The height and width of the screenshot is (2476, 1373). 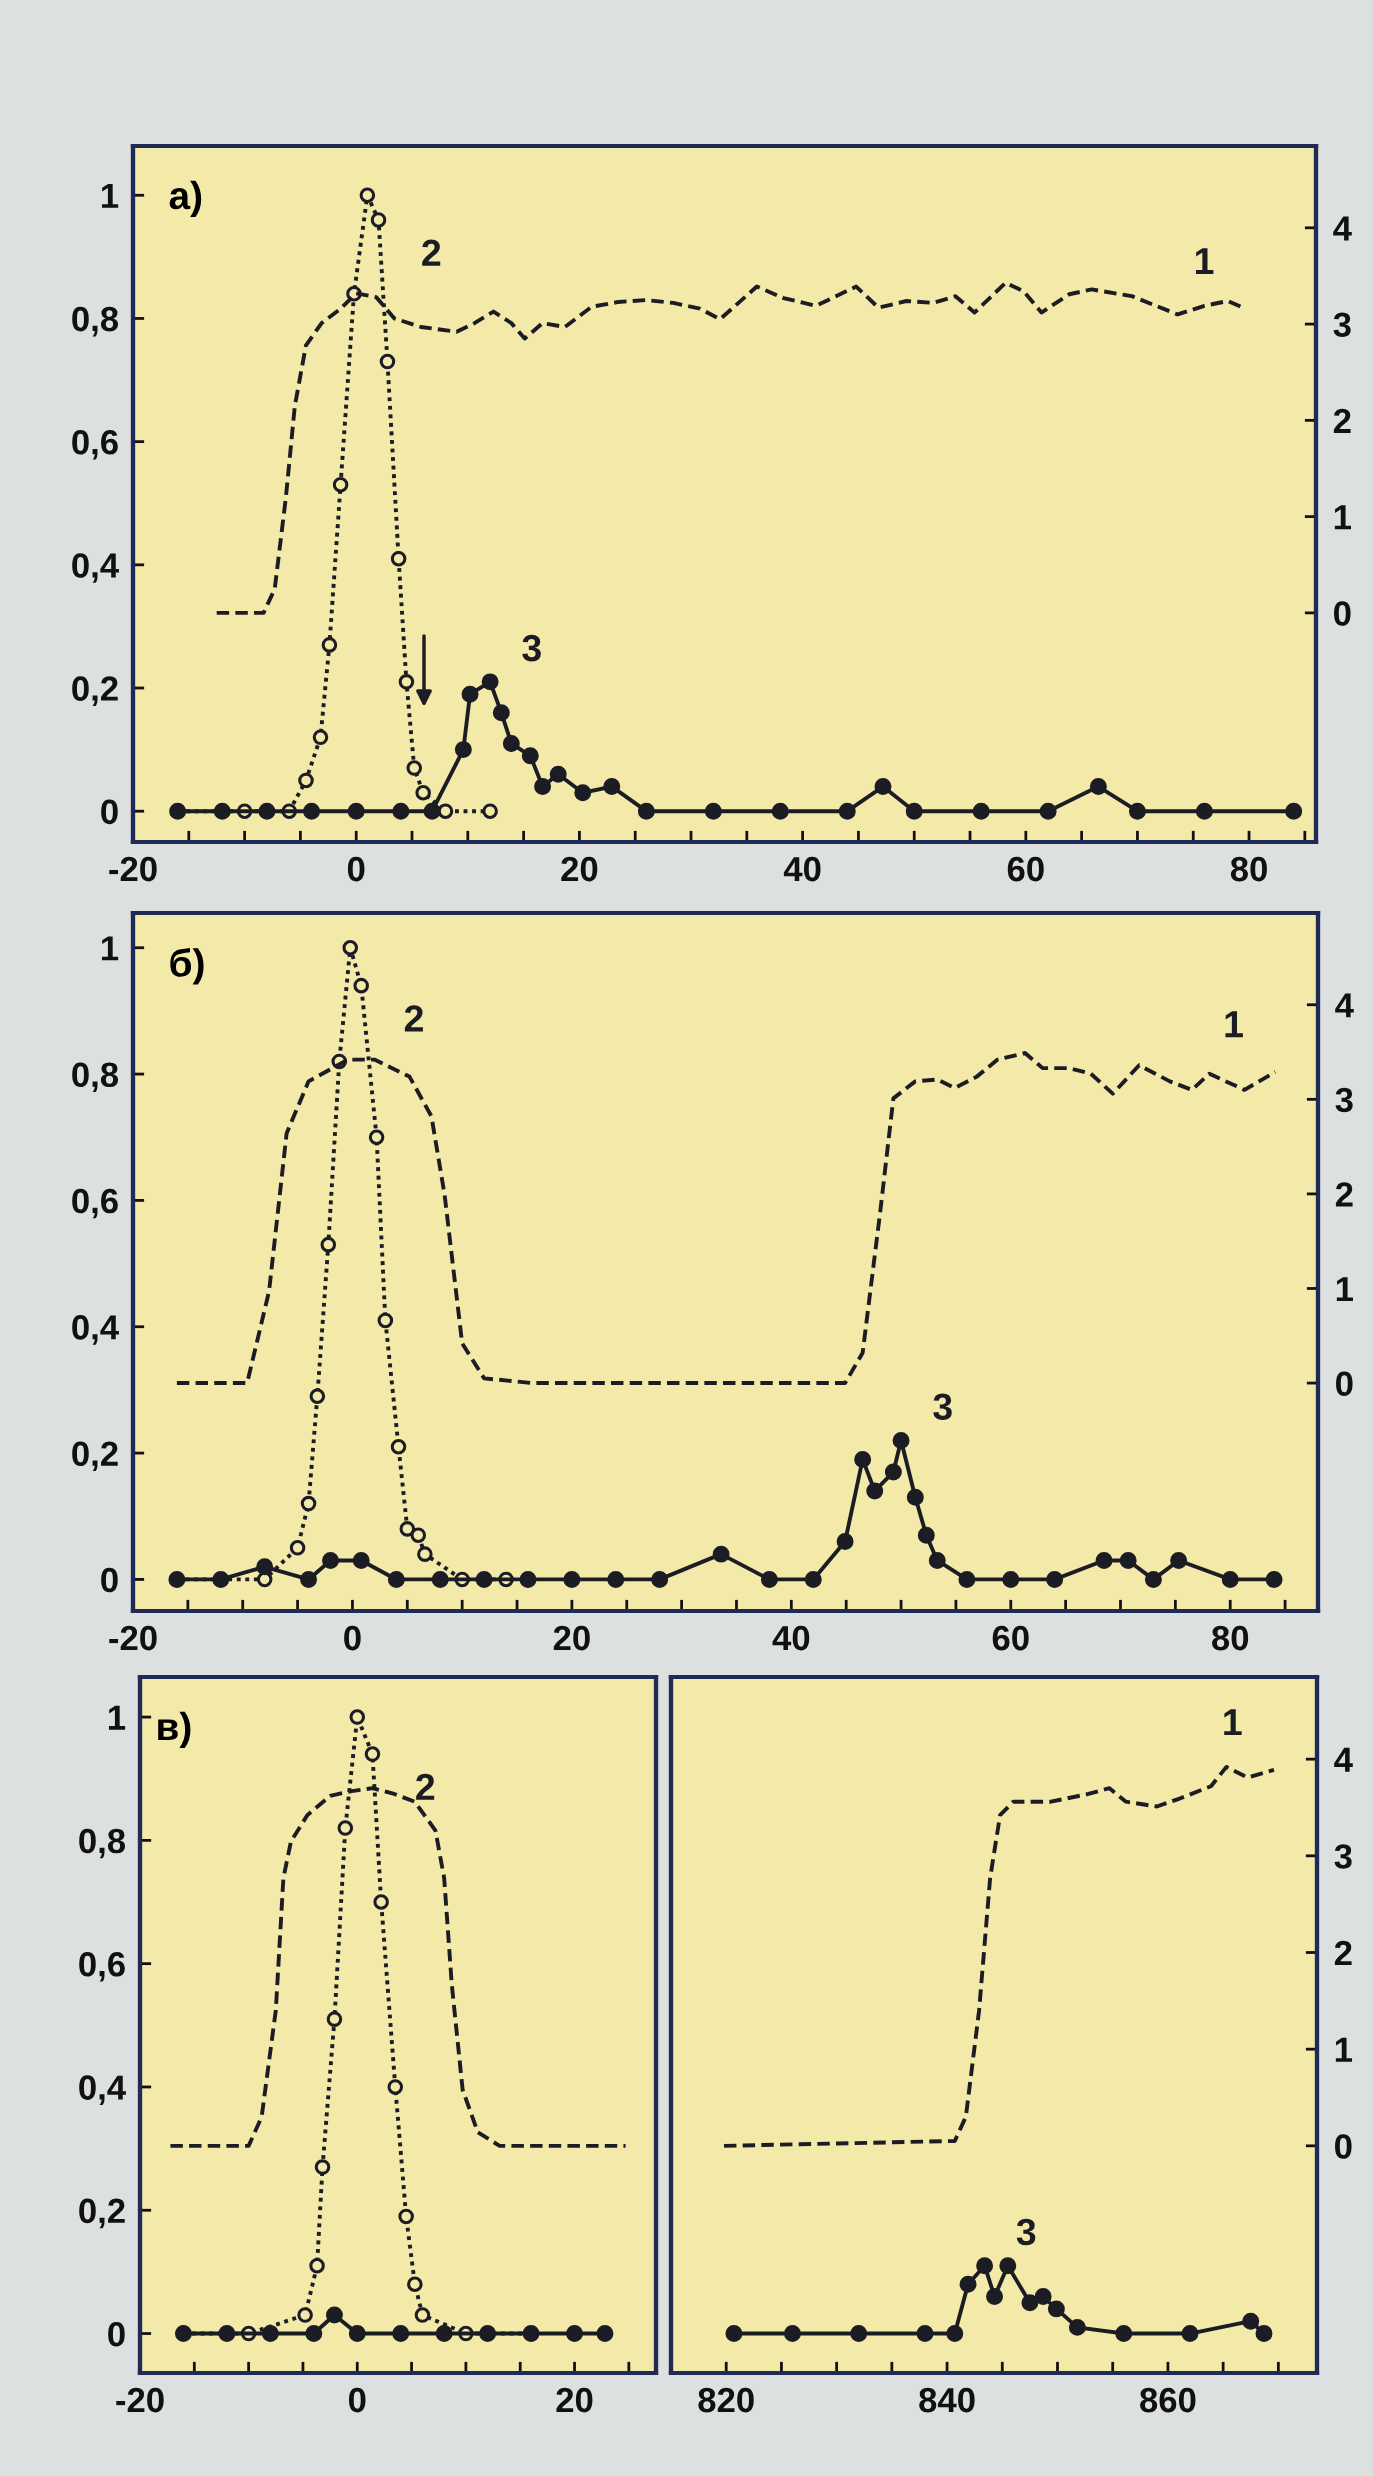 What do you see at coordinates (187, 966) in the screenshot?
I see `text: б)` at bounding box center [187, 966].